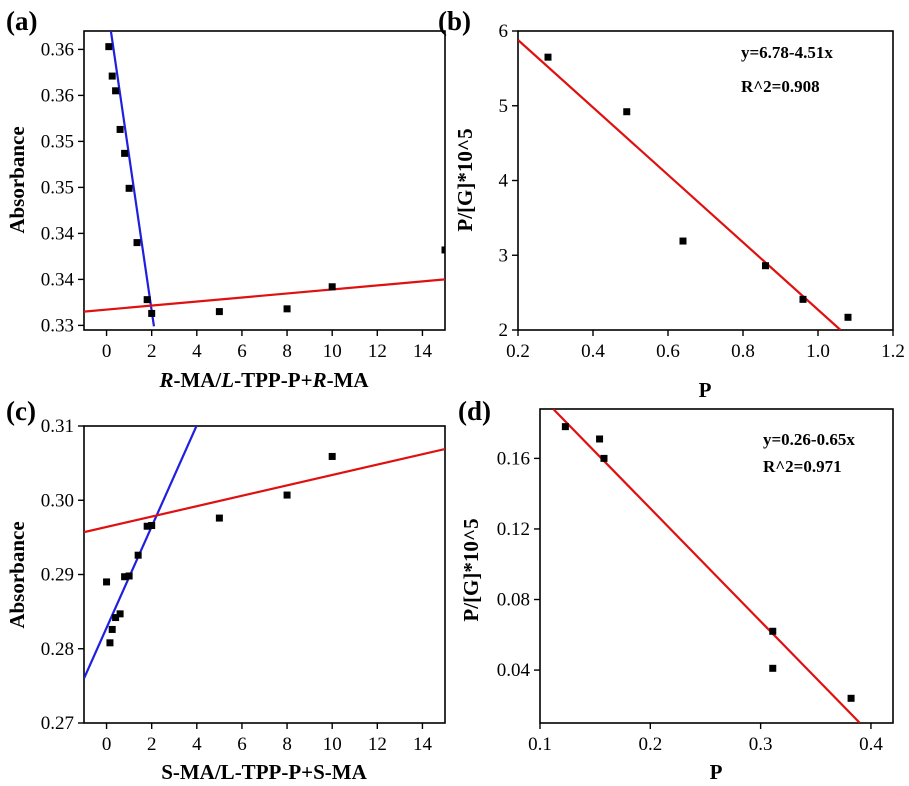 The width and height of the screenshot is (909, 786). What do you see at coordinates (743, 351) in the screenshot?
I see `x-tick-label: 0.8` at bounding box center [743, 351].